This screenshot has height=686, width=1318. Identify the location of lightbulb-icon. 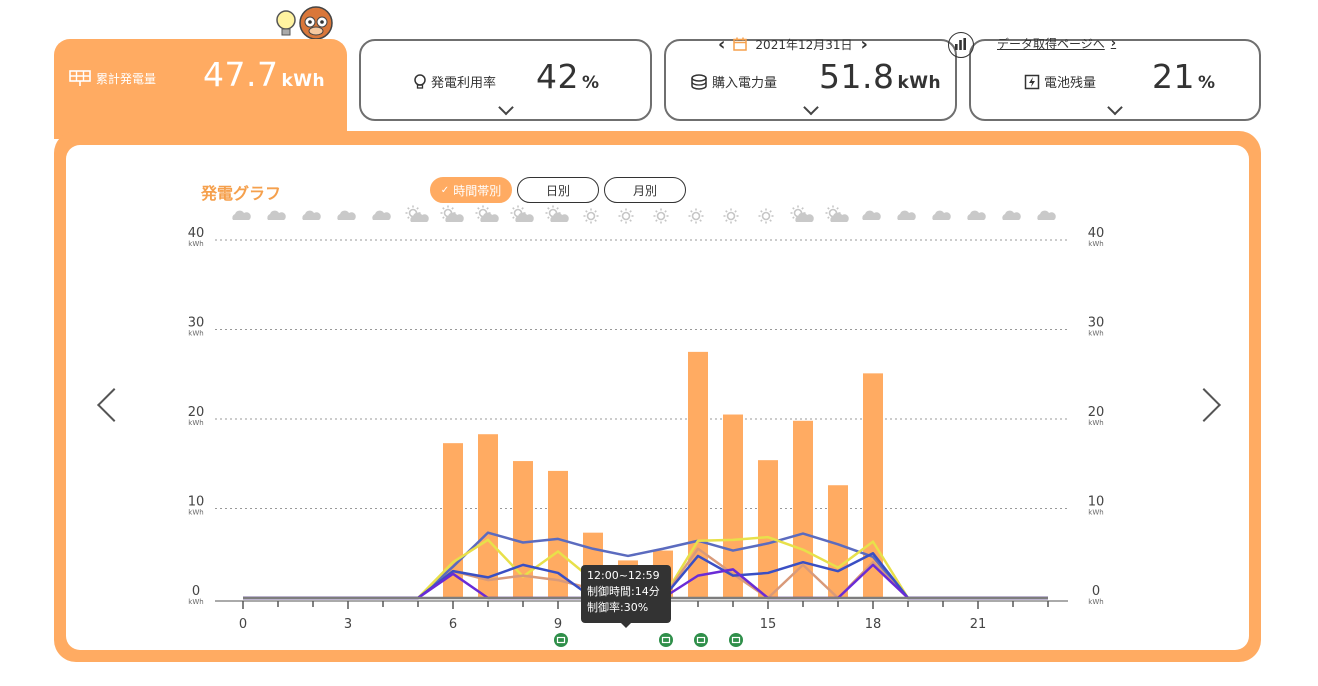
(420, 81).